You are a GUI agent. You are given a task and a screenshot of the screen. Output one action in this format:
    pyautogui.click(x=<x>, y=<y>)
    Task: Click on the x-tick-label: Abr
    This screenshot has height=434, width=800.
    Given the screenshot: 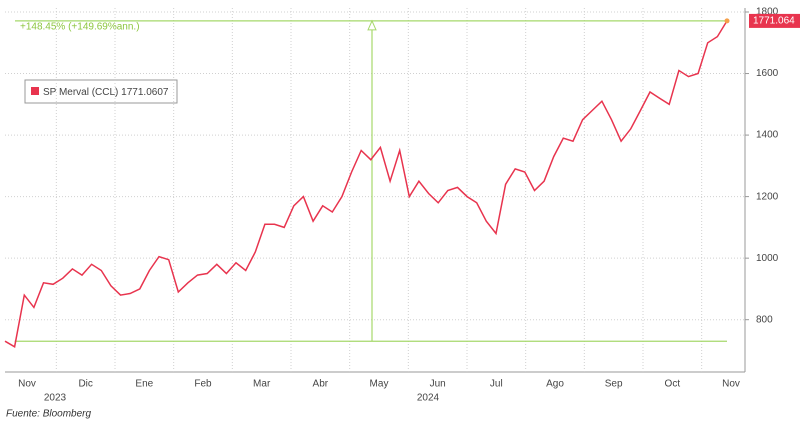 What is the action you would take?
    pyautogui.click(x=321, y=384)
    